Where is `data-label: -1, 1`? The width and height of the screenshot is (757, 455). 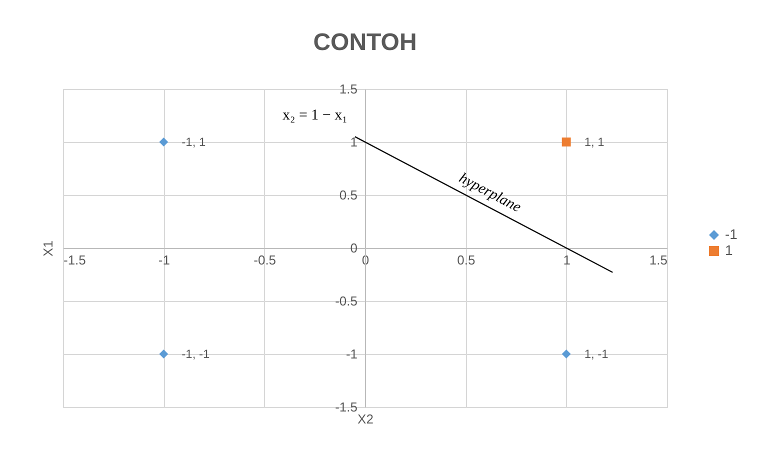 data-label: -1, 1 is located at coordinates (194, 142).